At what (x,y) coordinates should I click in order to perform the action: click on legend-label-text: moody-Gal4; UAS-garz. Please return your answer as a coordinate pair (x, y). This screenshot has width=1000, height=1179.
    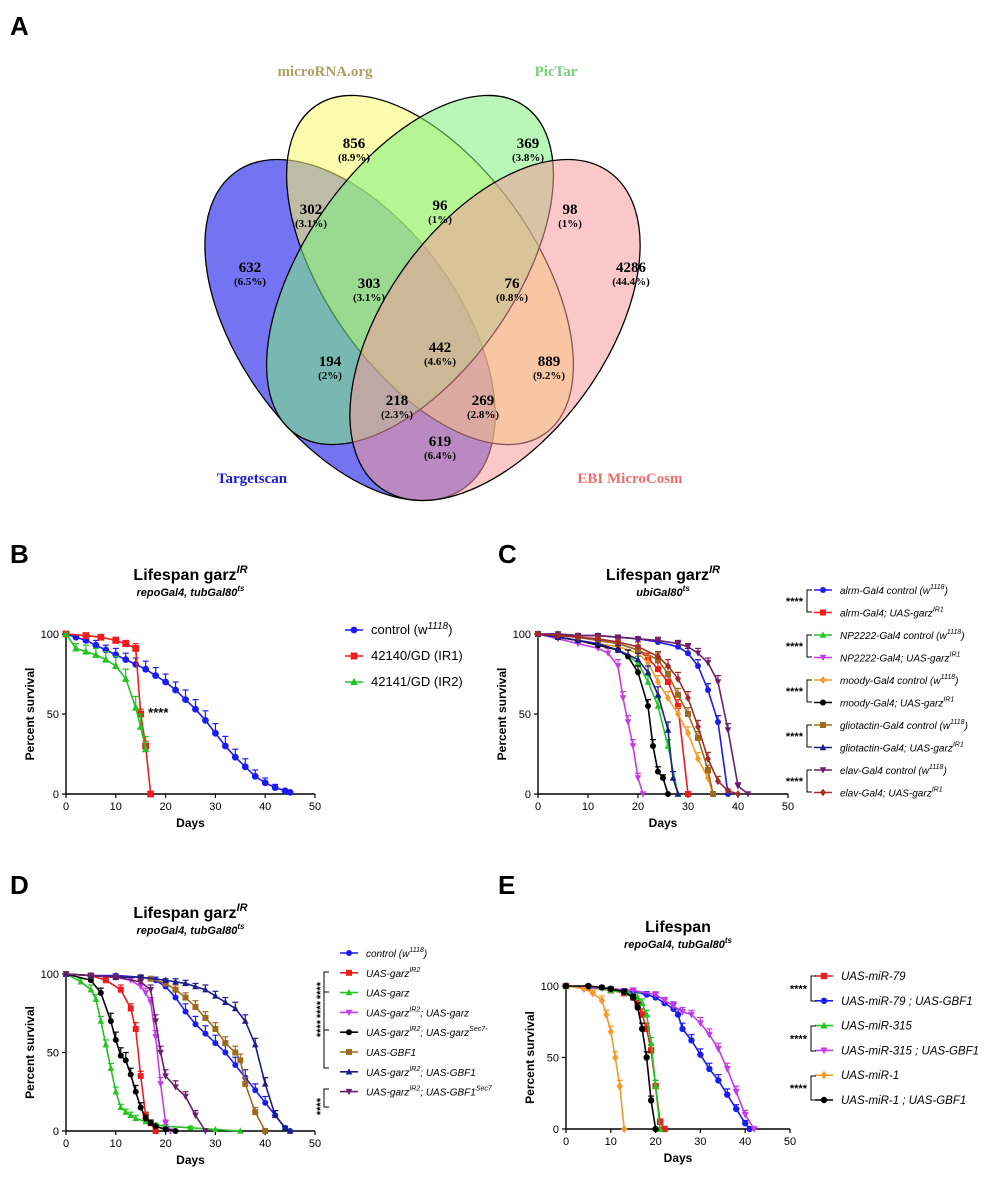
    Looking at the image, I should click on (891, 704).